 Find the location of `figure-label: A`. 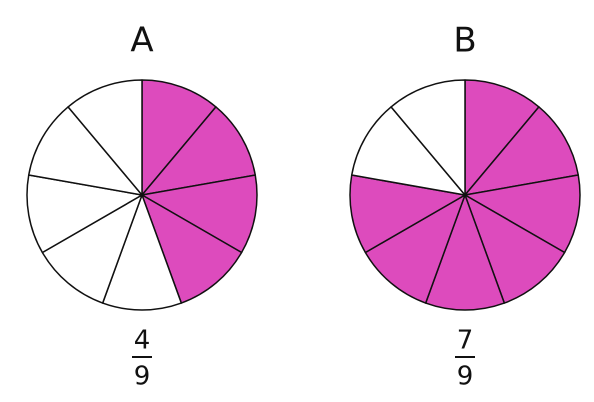

figure-label: A is located at coordinates (141, 41).